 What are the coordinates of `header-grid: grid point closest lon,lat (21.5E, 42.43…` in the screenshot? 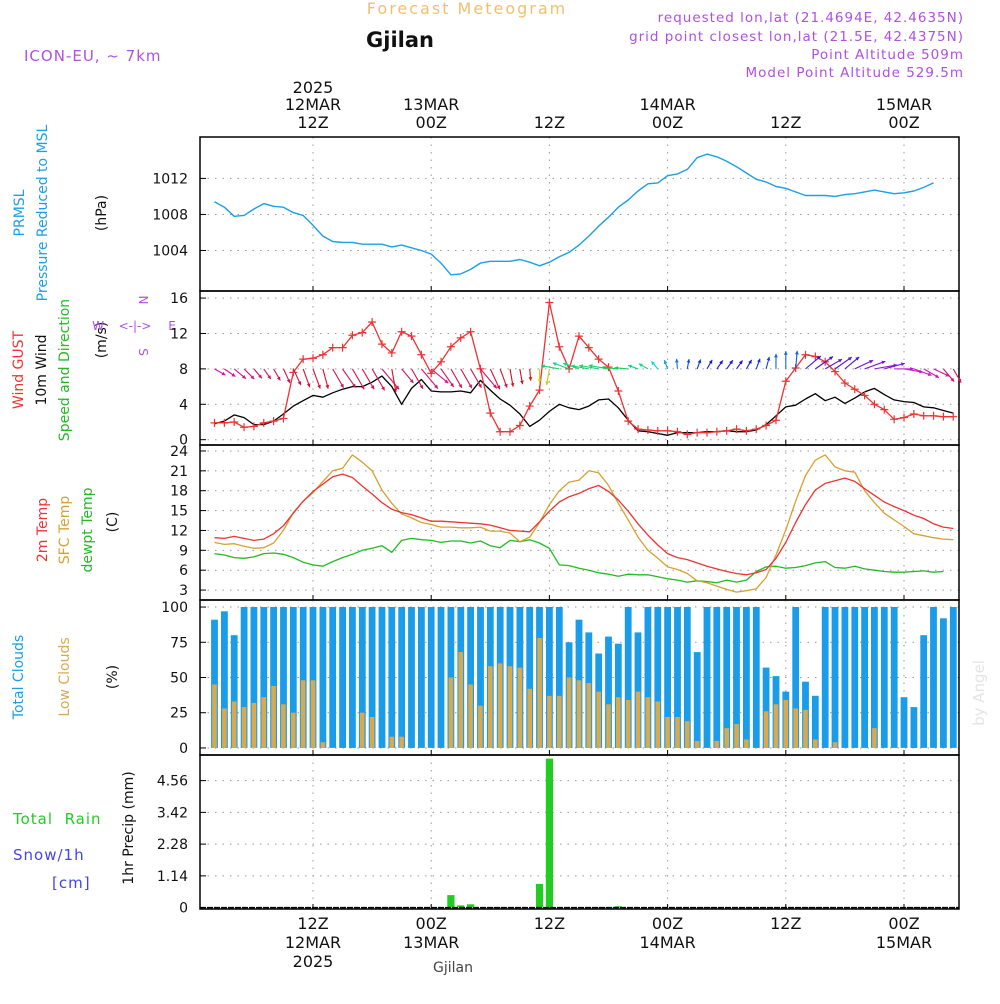 It's located at (796, 37).